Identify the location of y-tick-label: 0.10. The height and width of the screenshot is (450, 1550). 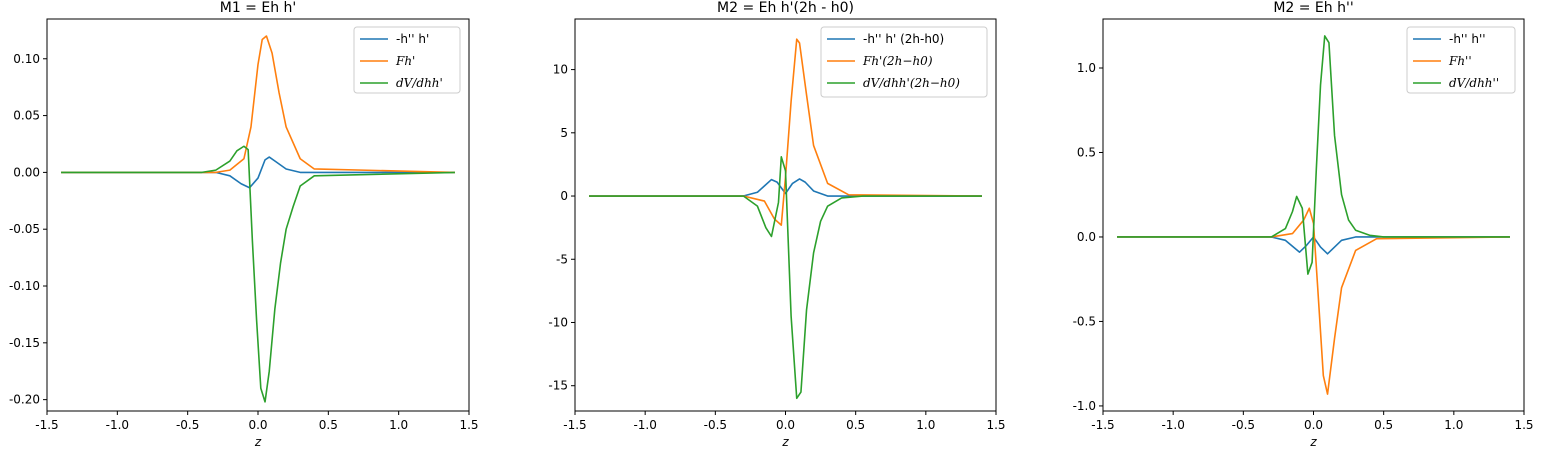
(26, 59).